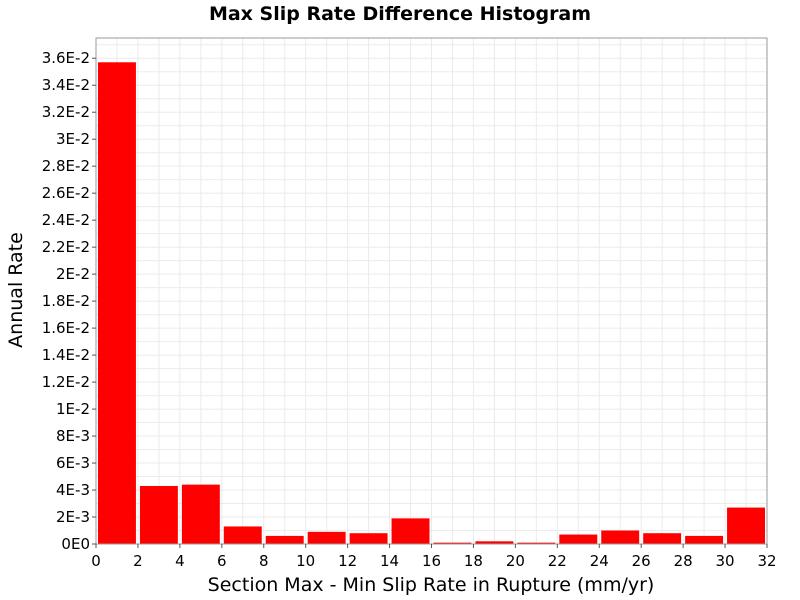 This screenshot has height=600, width=800. I want to click on y-tick-label: 8E-3, so click(73, 436).